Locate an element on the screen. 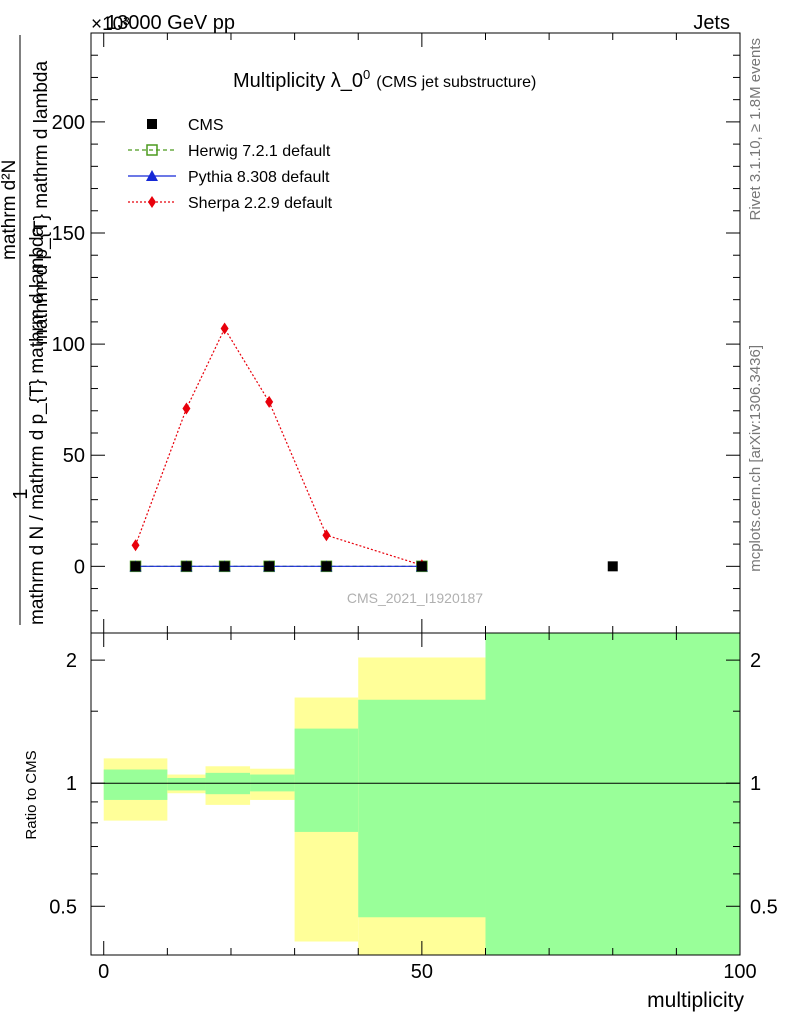 The width and height of the screenshot is (786, 1024). y-label-num: mathrm d²N is located at coordinates (10, 210).